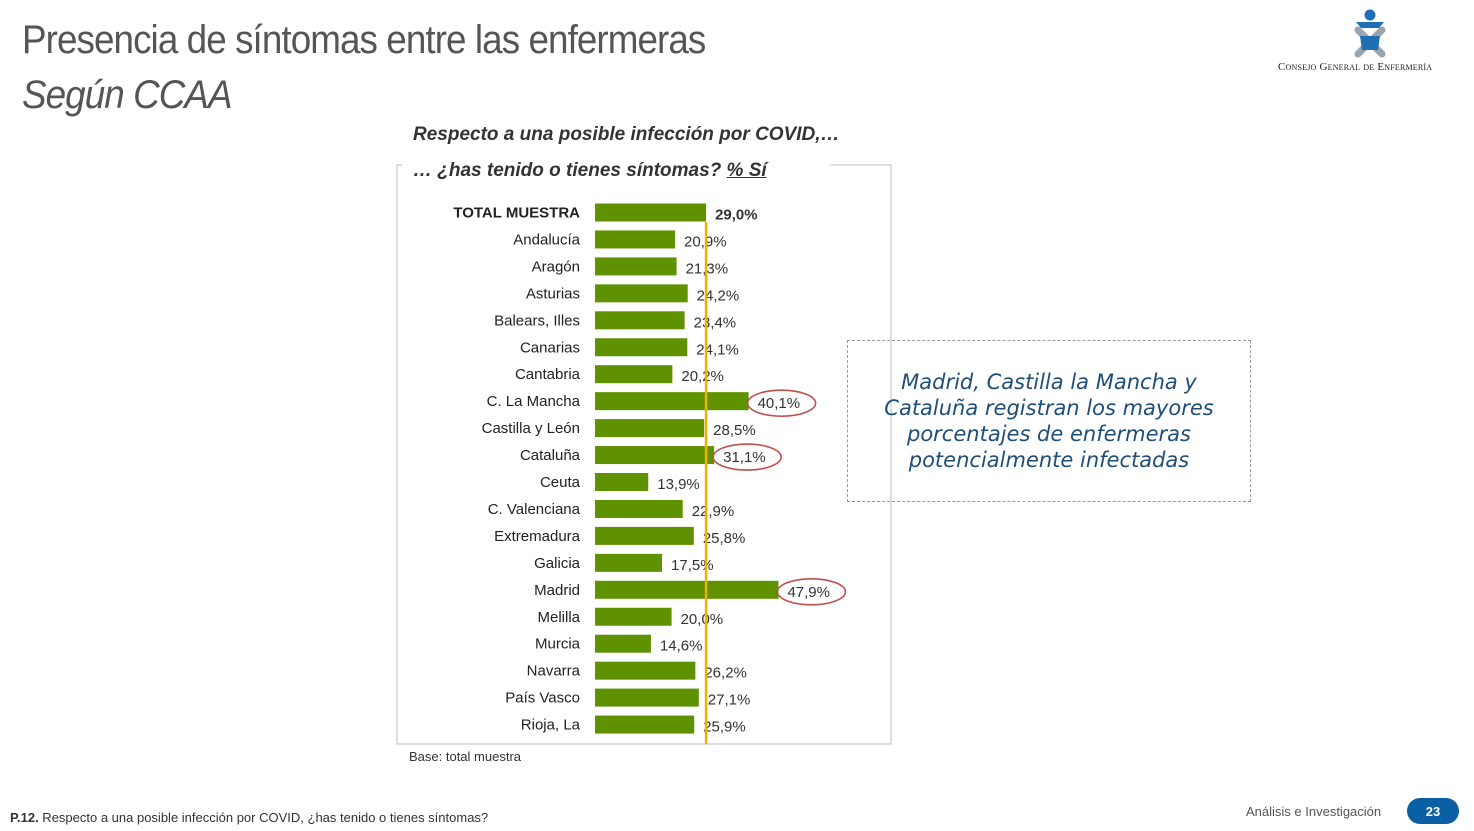  What do you see at coordinates (715, 322) in the screenshot?
I see `value-label: 23,4%` at bounding box center [715, 322].